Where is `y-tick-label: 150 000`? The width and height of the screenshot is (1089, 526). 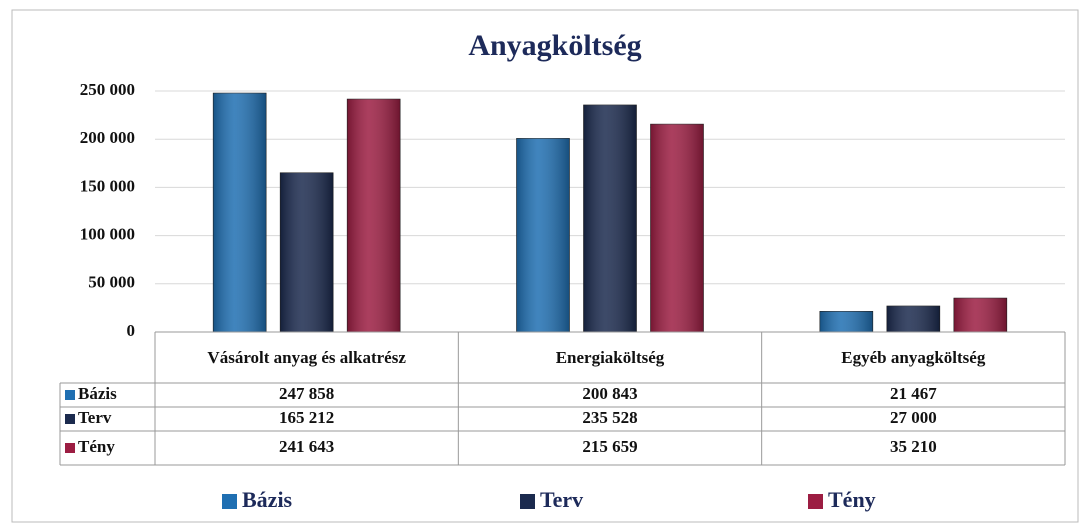 y-tick-label: 150 000 is located at coordinates (107, 185).